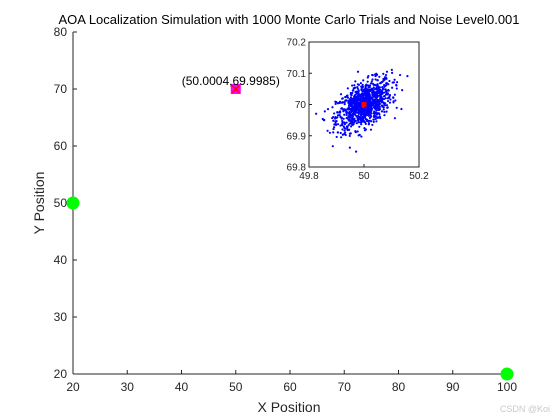 The height and width of the screenshot is (420, 560). I want to click on inset-y-tick-label: 69.8, so click(297, 168).